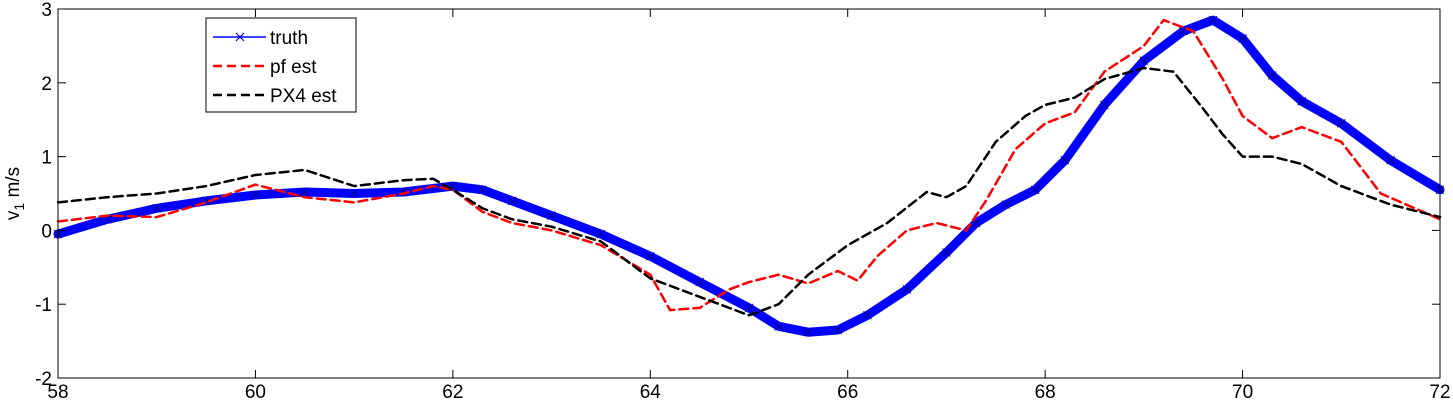  What do you see at coordinates (651, 392) in the screenshot?
I see `x-tick-label-3: 64` at bounding box center [651, 392].